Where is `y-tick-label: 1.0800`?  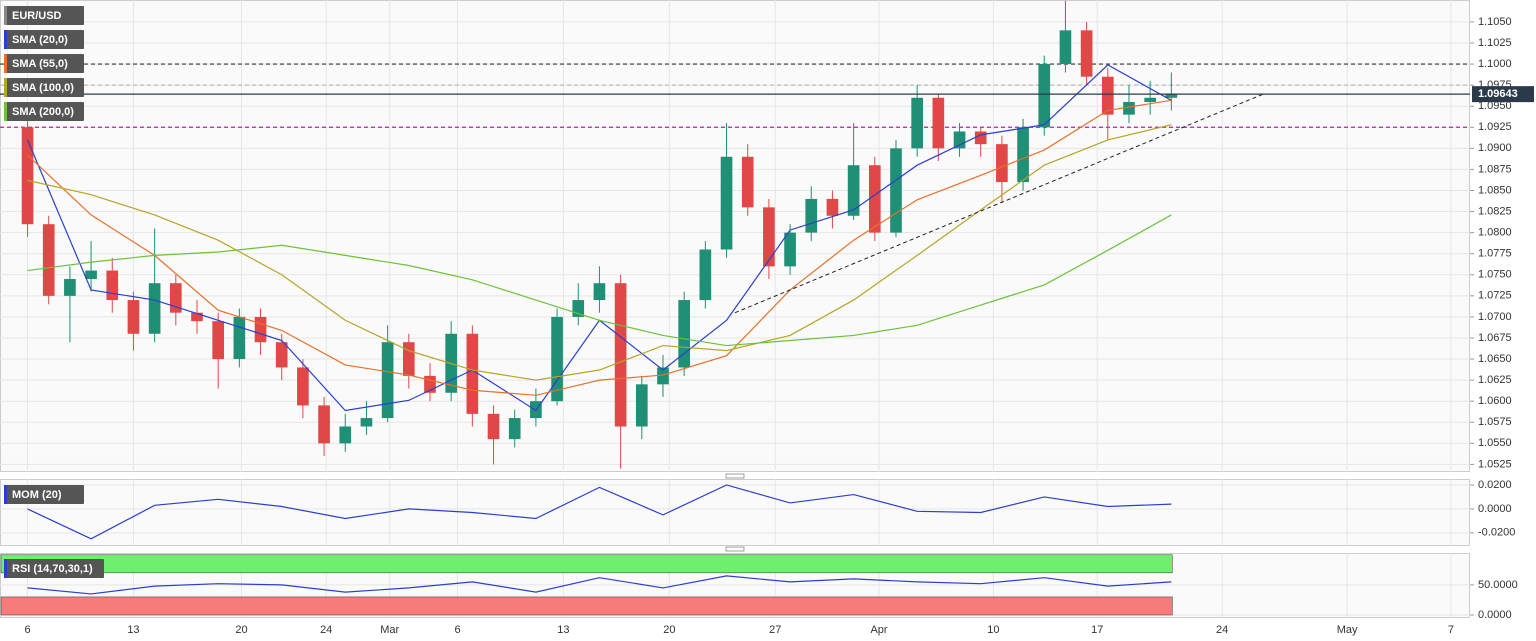 y-tick-label: 1.0800 is located at coordinates (1495, 233).